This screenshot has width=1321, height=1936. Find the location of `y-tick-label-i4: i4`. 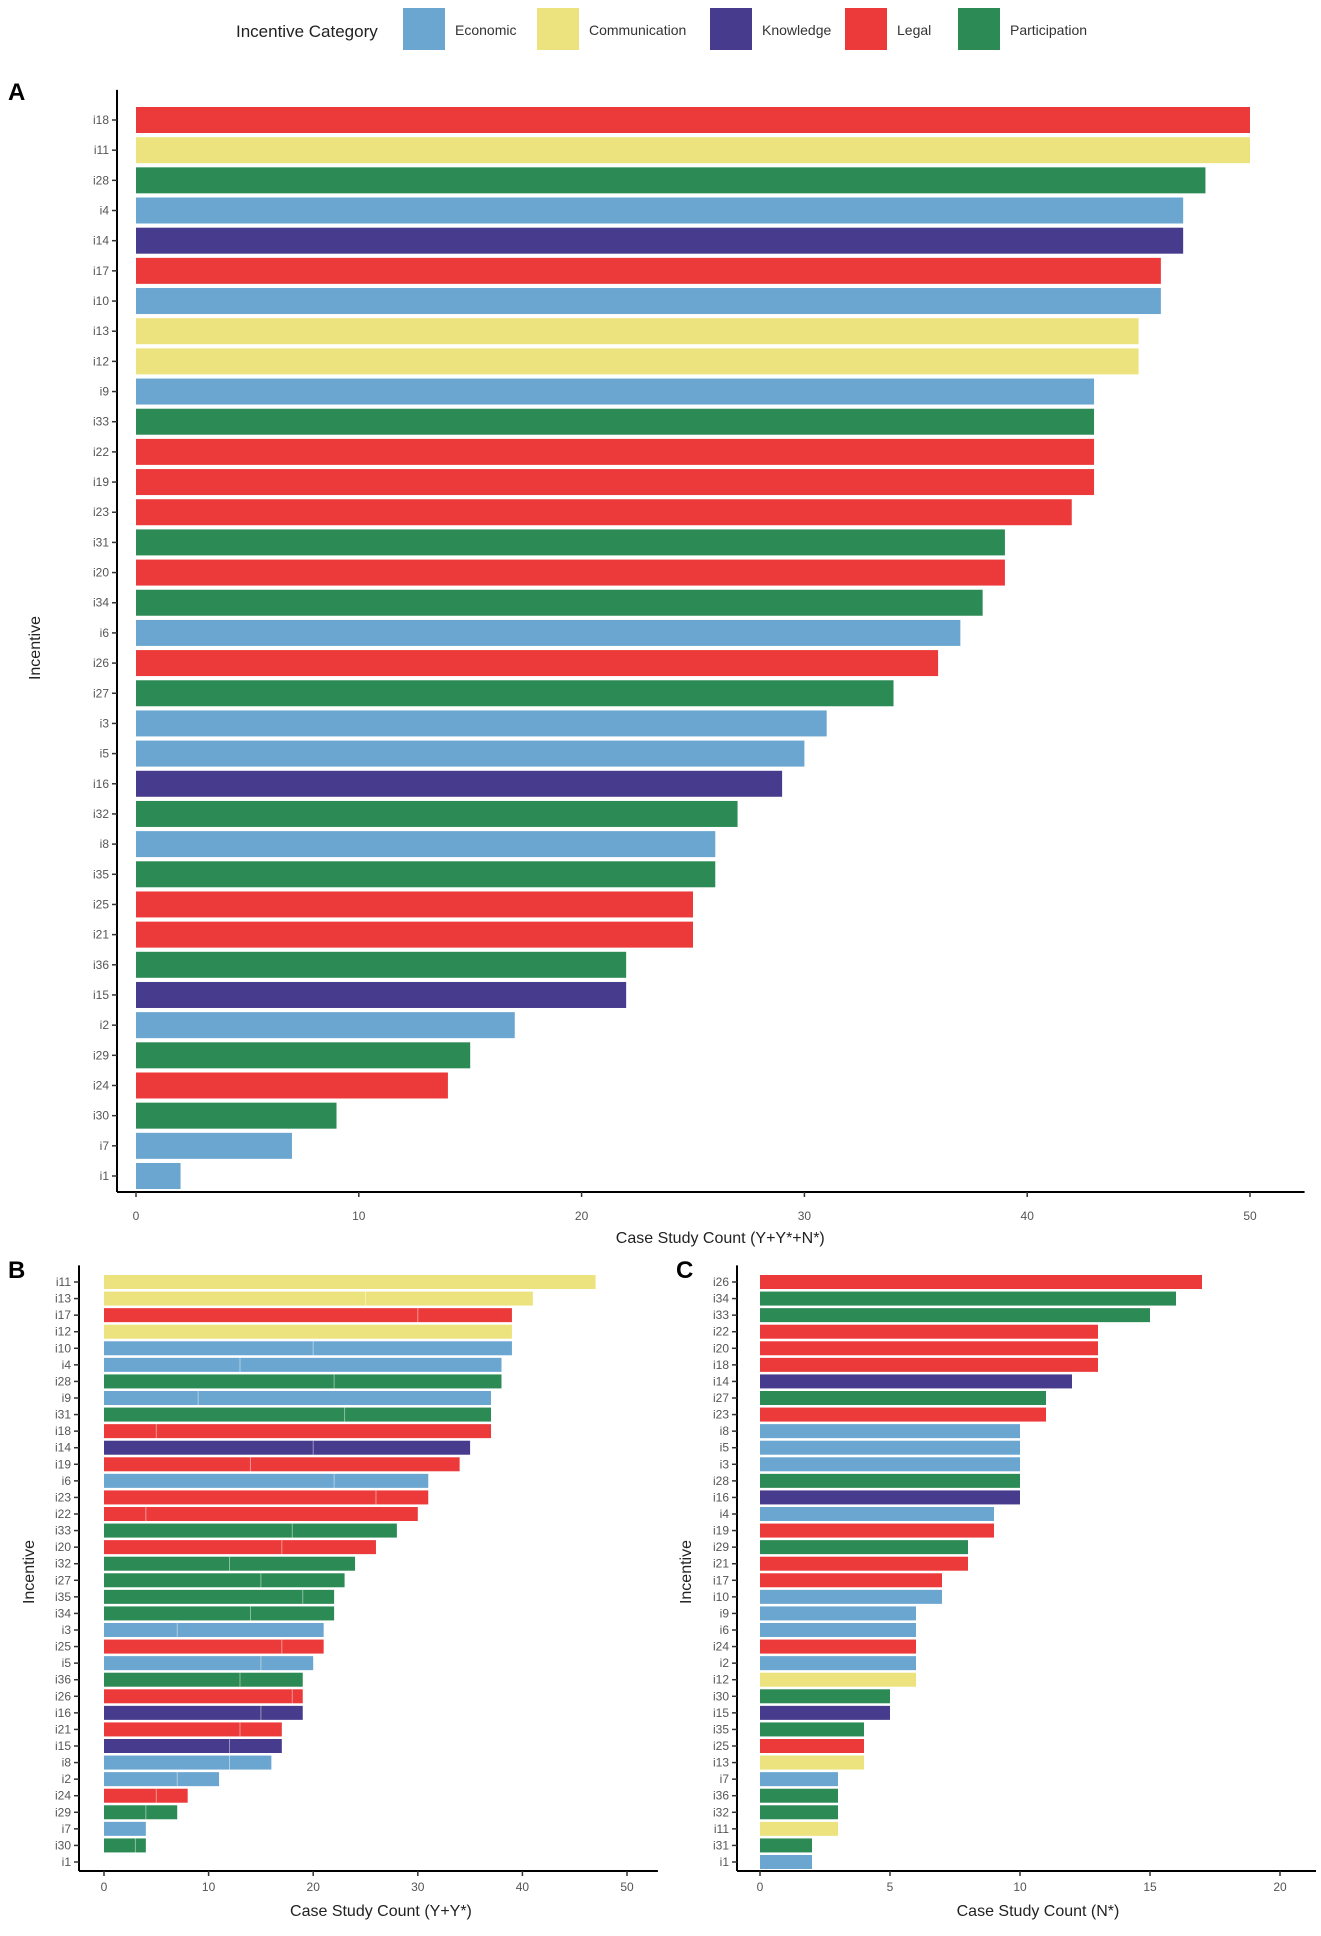

y-tick-label-i4: i4 is located at coordinates (725, 1514).